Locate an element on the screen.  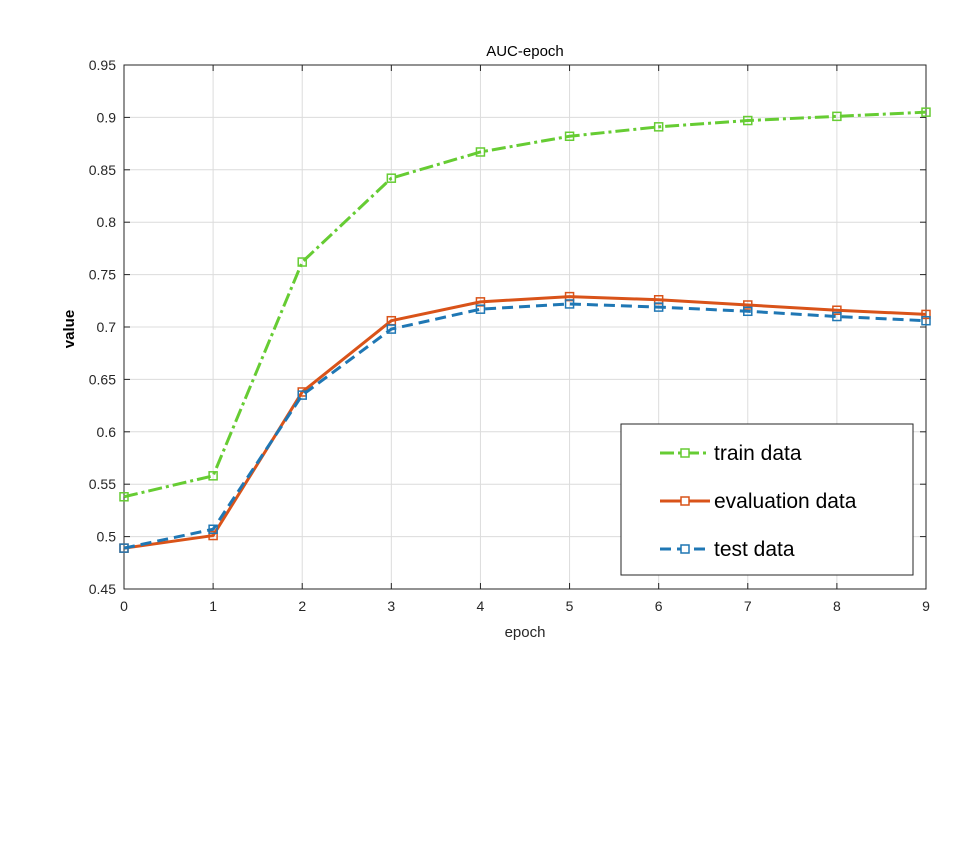
legend: train data evaluation data test data is located at coordinates (767, 499).